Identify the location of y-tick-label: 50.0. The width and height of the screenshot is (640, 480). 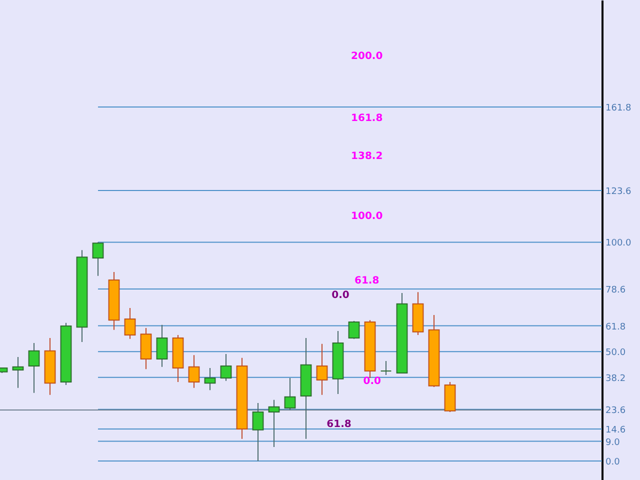
(616, 353).